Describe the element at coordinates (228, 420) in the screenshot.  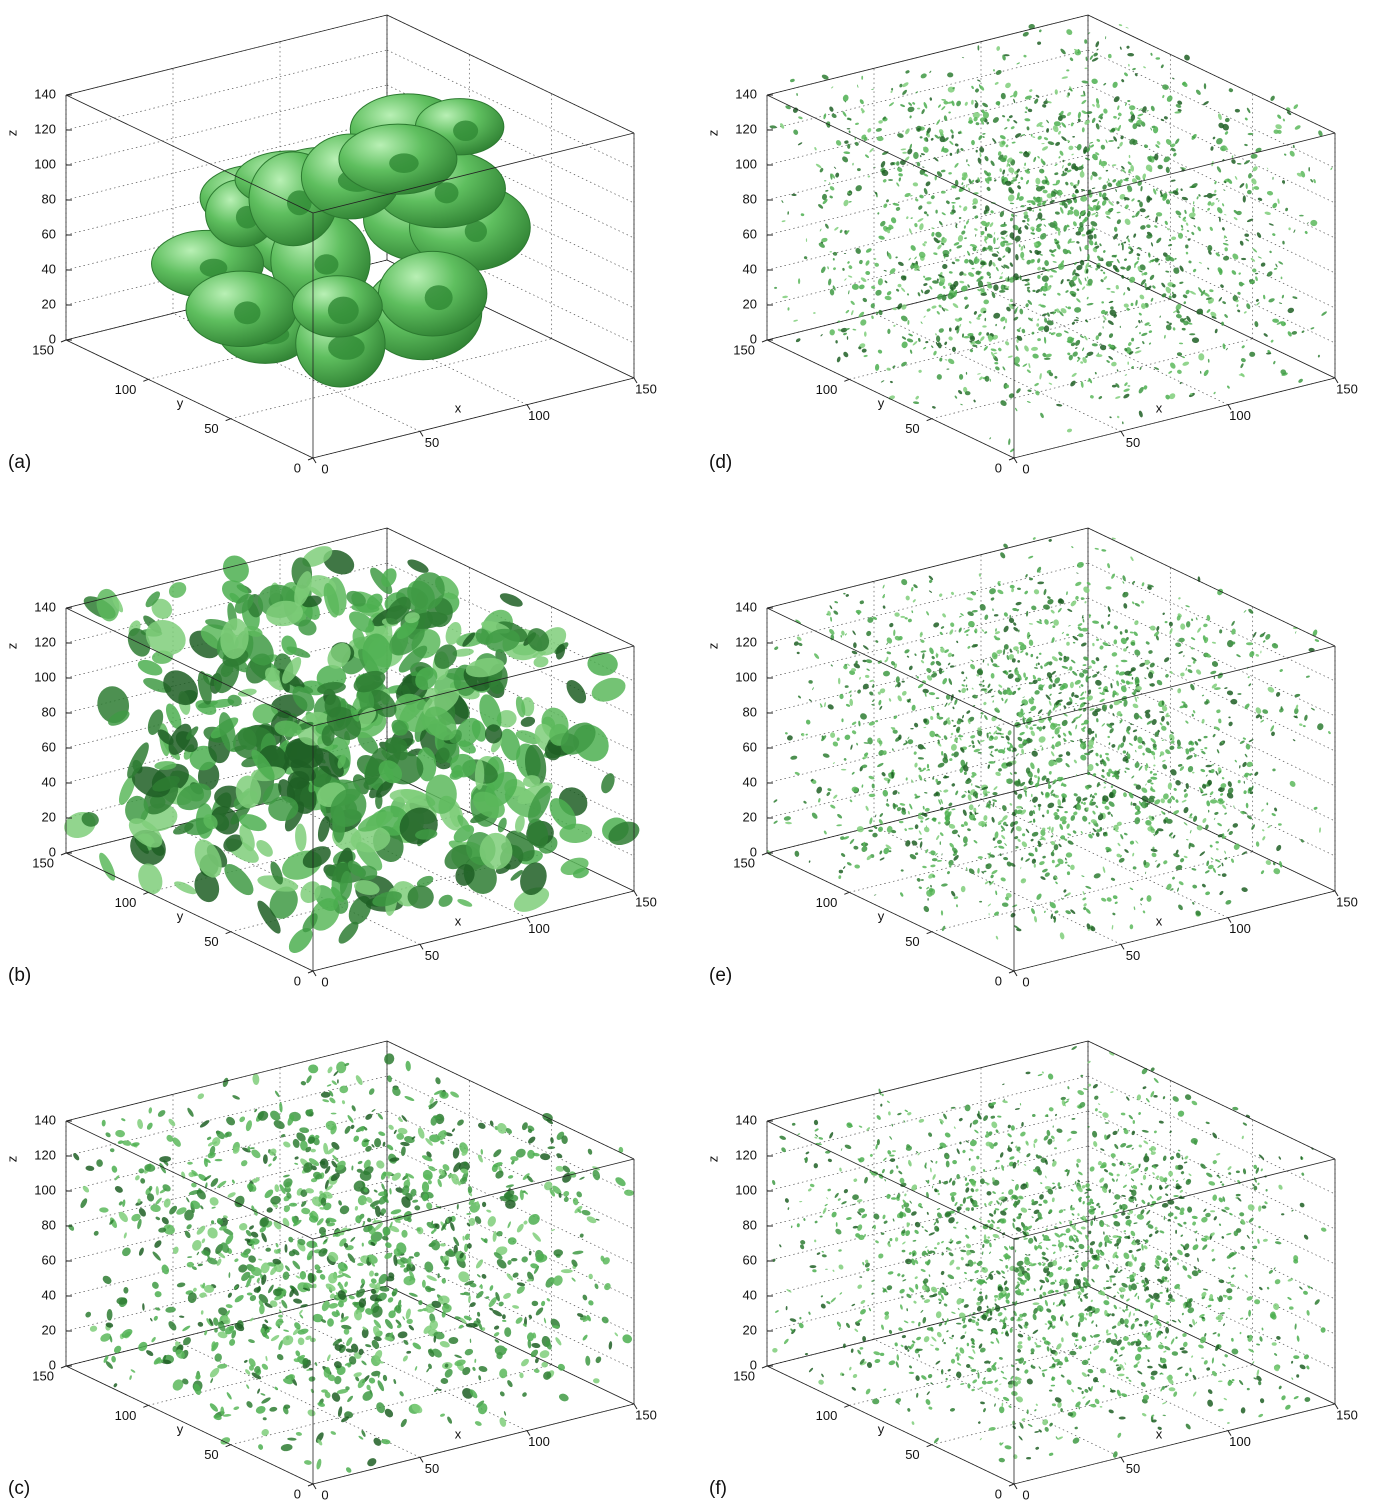
I see `y-tick` at that location.